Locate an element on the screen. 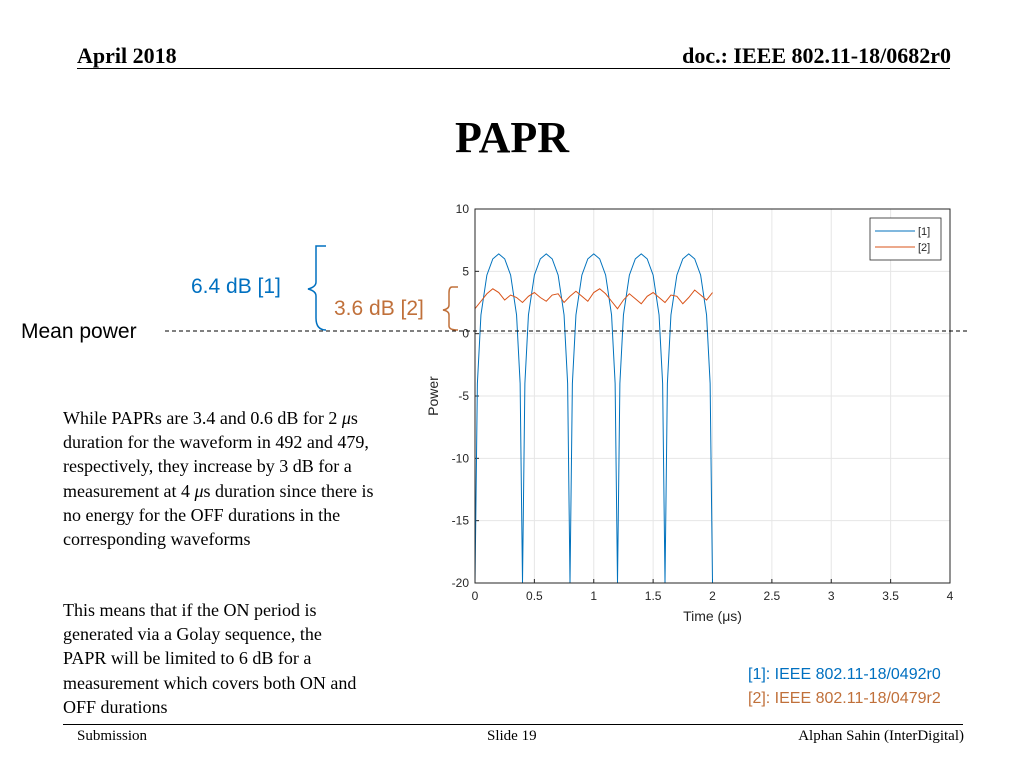 Image resolution: width=1024 pixels, height=768 pixels. x-tick-label: 1 is located at coordinates (593, 596).